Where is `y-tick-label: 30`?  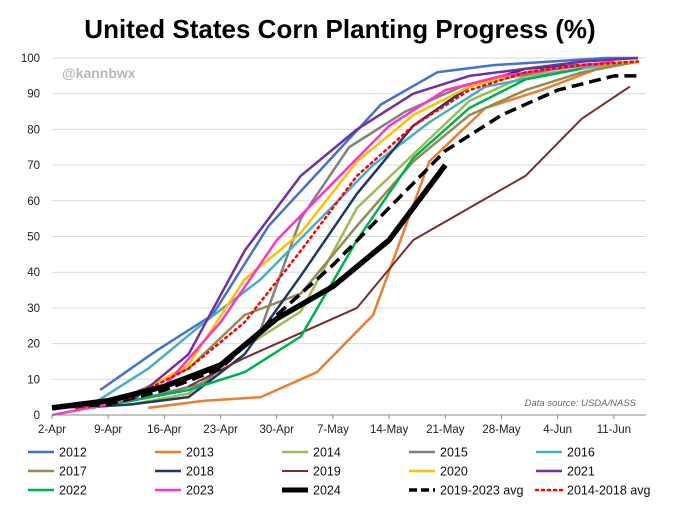
y-tick-label: 30 is located at coordinates (33, 309).